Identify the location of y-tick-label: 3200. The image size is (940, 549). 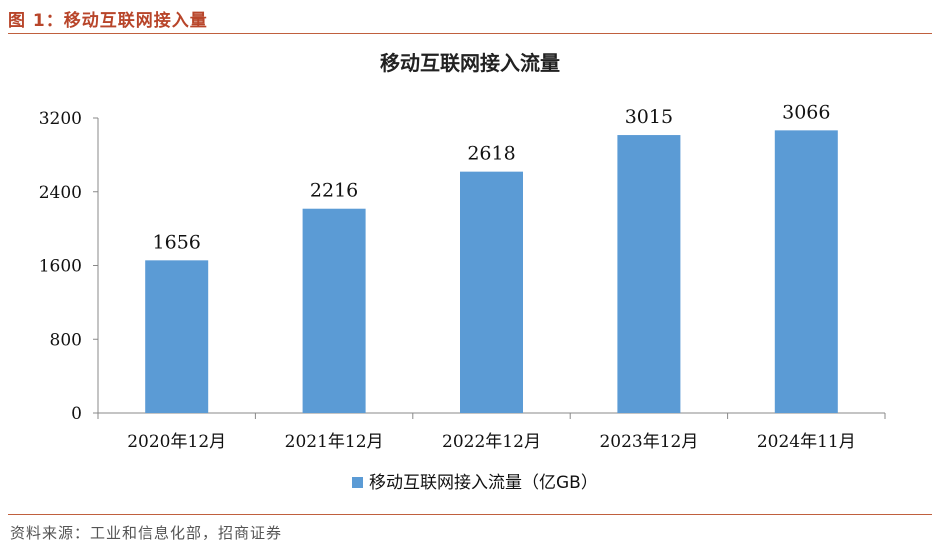
(60, 119).